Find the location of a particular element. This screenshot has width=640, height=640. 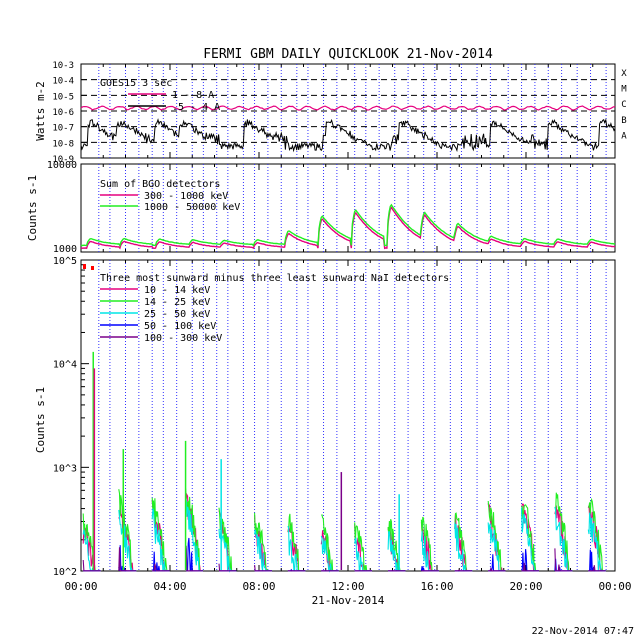

nai-legend-label: 25 - 50 keV is located at coordinates (177, 314).